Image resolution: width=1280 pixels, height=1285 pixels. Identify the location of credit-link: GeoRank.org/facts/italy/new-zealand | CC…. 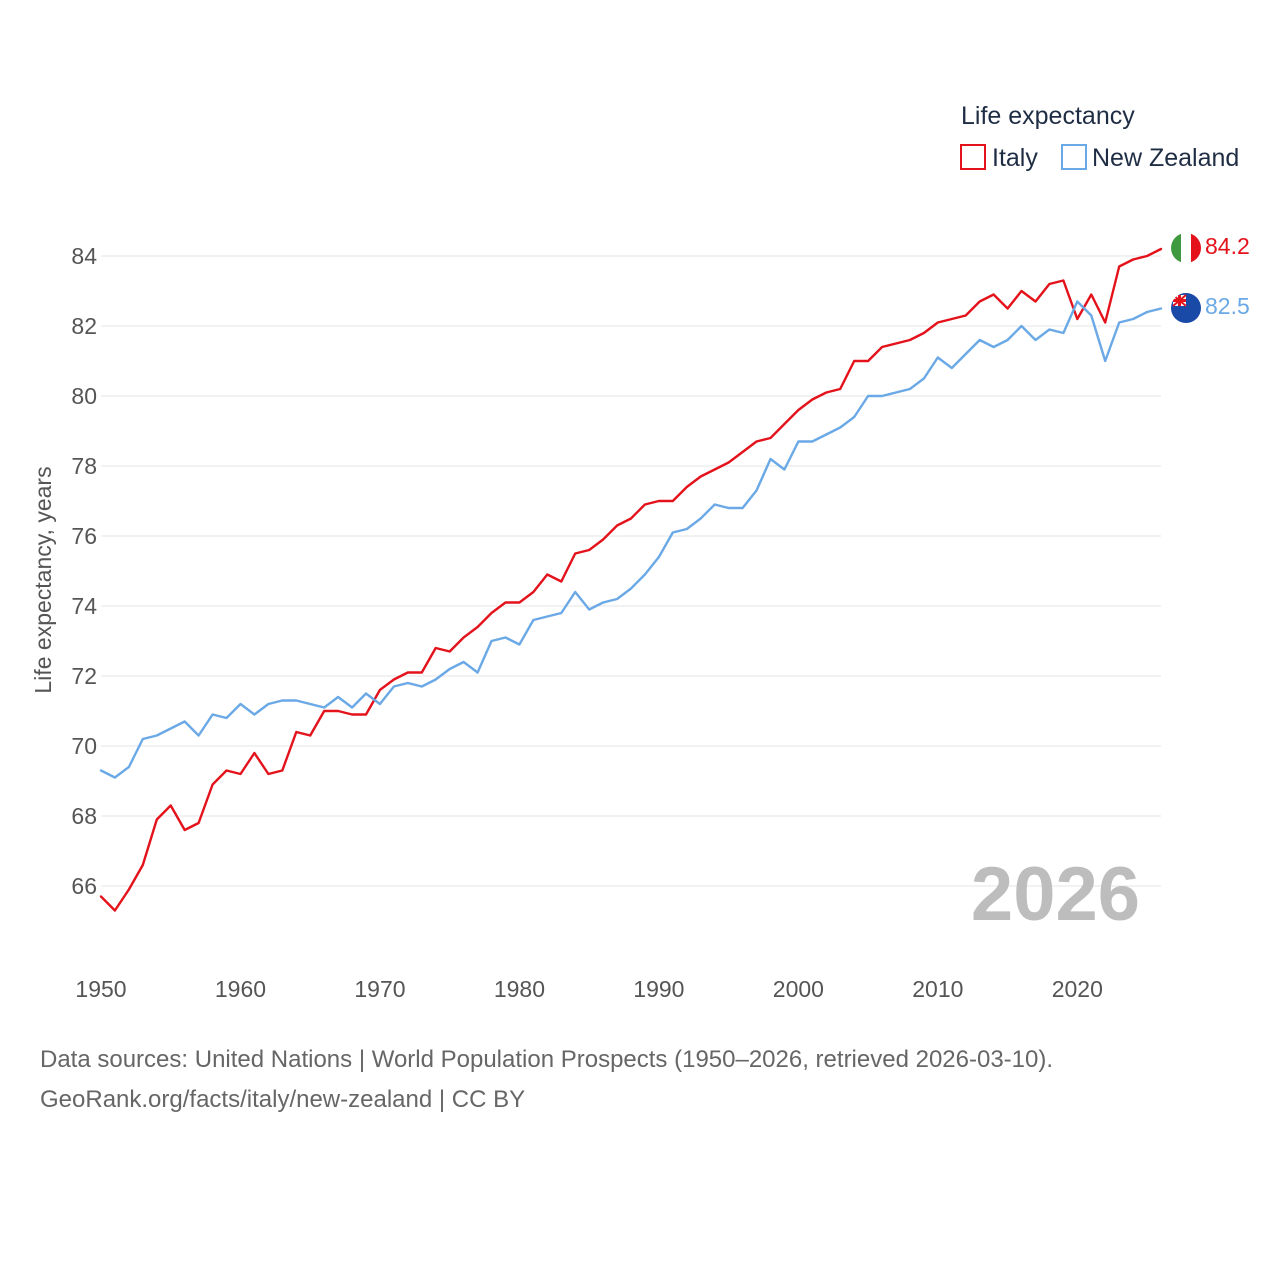
(283, 1099).